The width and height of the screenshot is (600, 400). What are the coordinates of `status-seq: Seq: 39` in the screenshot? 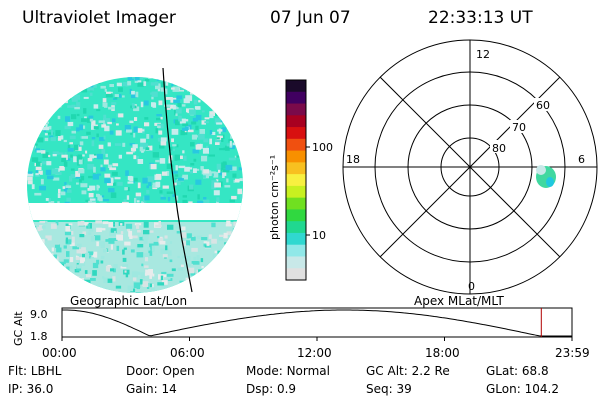 It's located at (389, 389).